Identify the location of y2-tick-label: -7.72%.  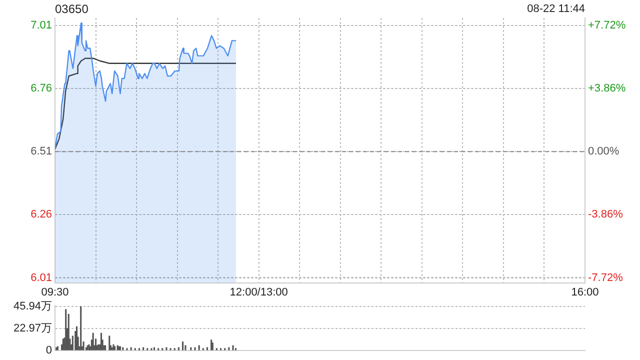
(606, 278).